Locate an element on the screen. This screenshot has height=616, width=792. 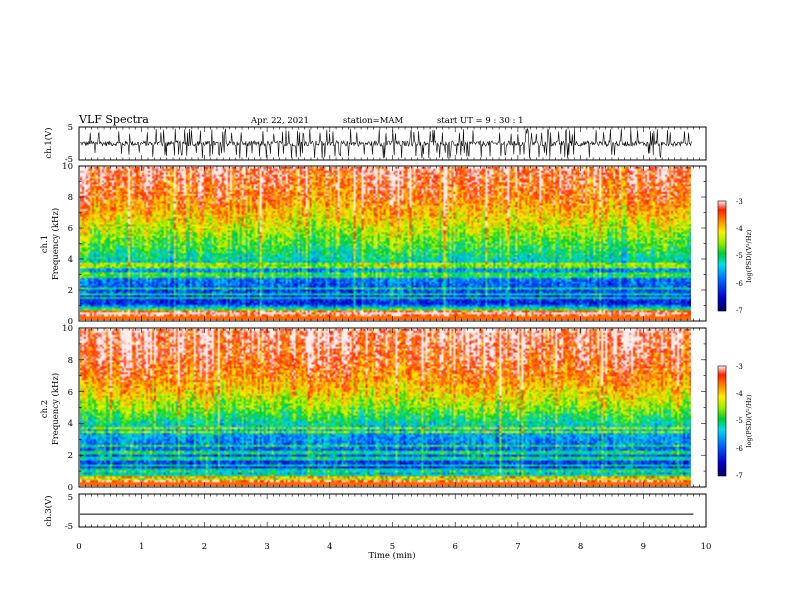
ch3-ytick-bottom: -5 is located at coordinates (69, 527).